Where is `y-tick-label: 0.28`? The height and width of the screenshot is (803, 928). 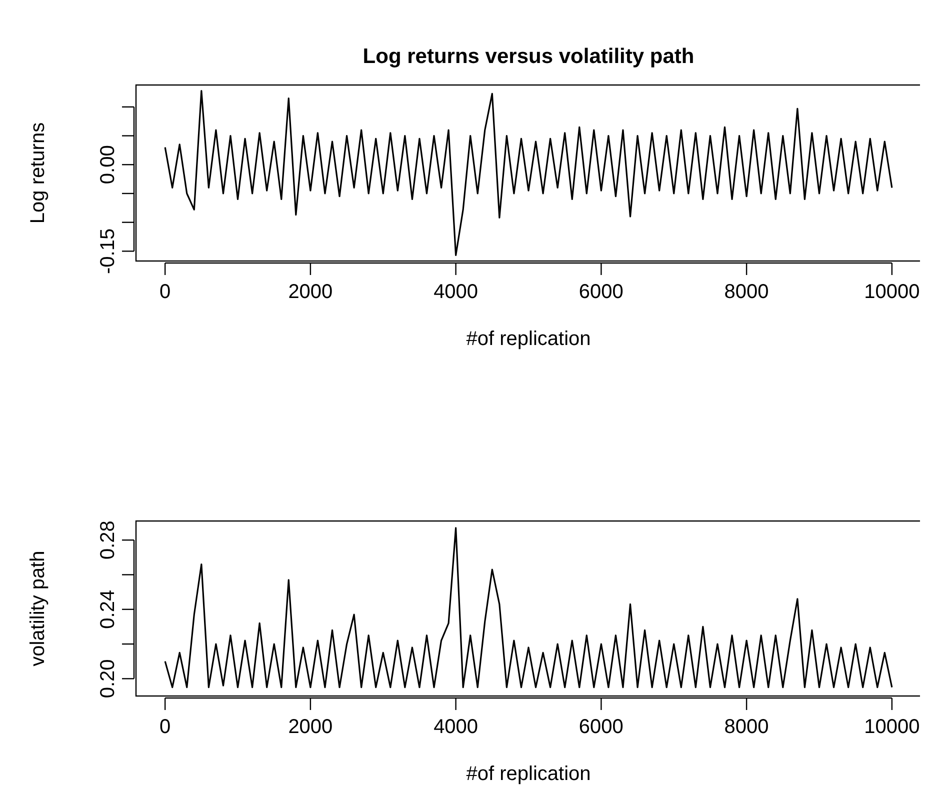
y-tick-label: 0.28 is located at coordinates (108, 540).